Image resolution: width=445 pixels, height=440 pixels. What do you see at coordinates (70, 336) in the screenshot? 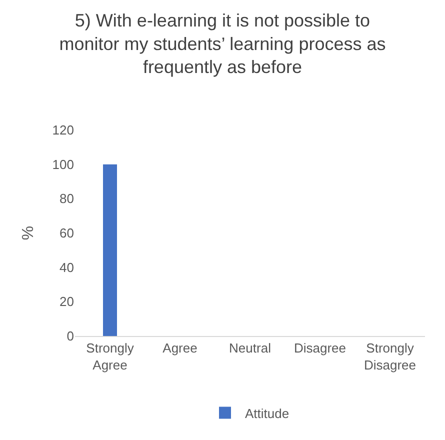
I see `y-tick-label: 0` at bounding box center [70, 336].